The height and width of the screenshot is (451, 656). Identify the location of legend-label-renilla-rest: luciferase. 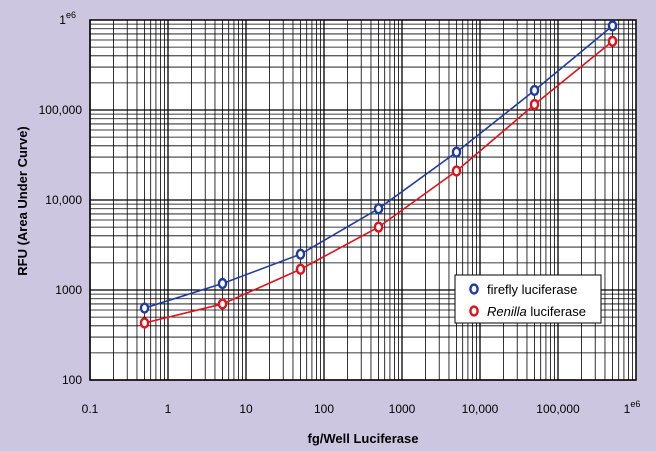
(556, 311).